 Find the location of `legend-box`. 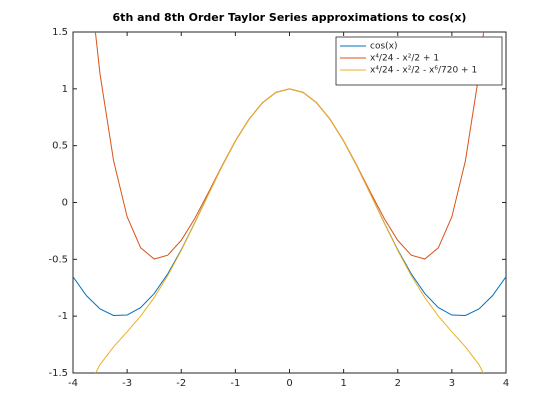

legend-box is located at coordinates (419, 61).